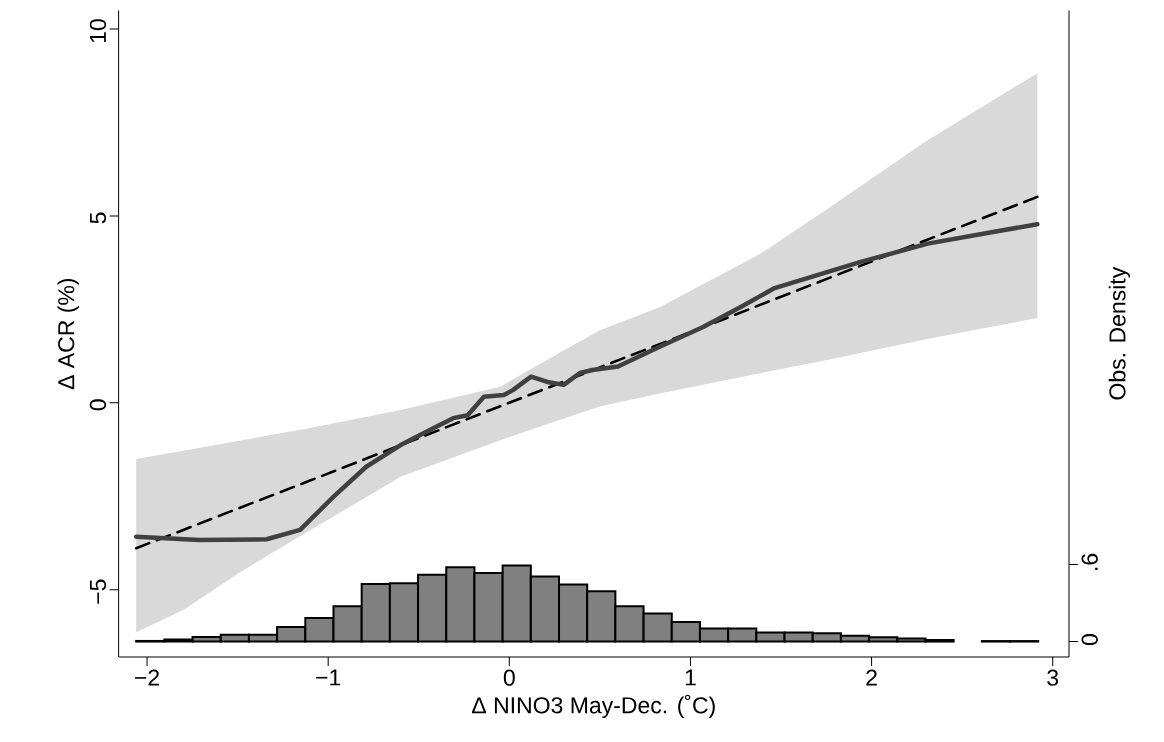 This screenshot has width=1164, height=742. I want to click on y-tick-label: 5, so click(98, 218).